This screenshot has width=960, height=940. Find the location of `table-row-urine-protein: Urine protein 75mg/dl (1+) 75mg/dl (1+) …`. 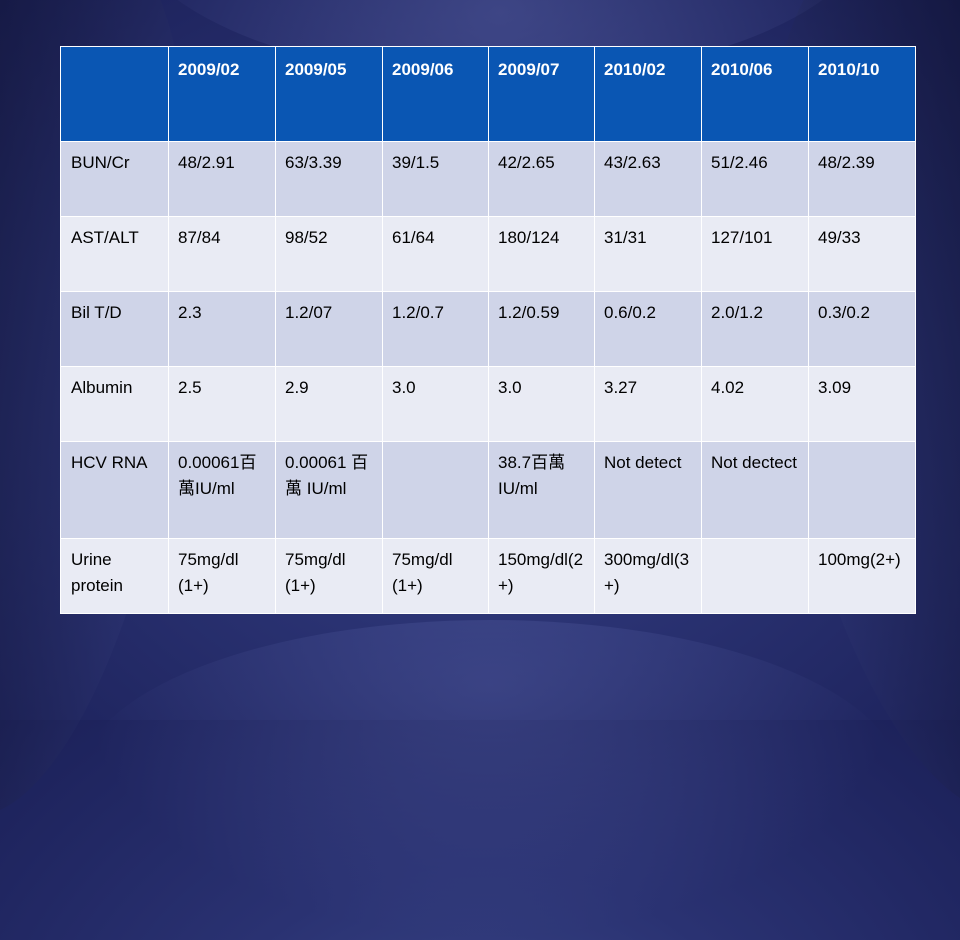

table-row-urine-protein: Urine protein 75mg/dl (1+) 75mg/dl (1+) … is located at coordinates (488, 576).